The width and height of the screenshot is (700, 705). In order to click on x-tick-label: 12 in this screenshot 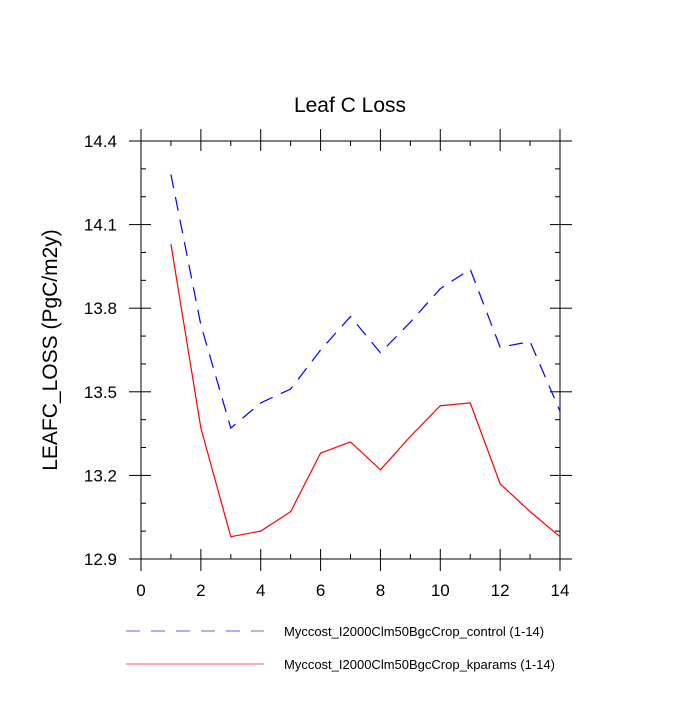, I will do `click(500, 590)`.